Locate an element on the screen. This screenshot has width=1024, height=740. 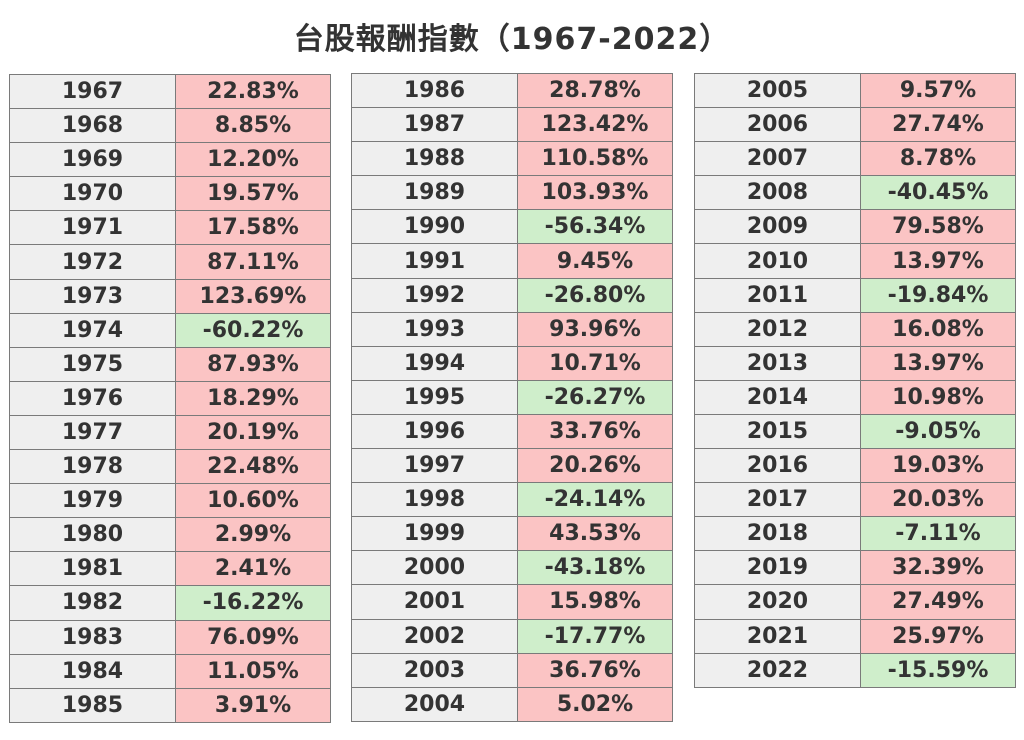
table-row: 1999 43.53% is located at coordinates (512, 534).